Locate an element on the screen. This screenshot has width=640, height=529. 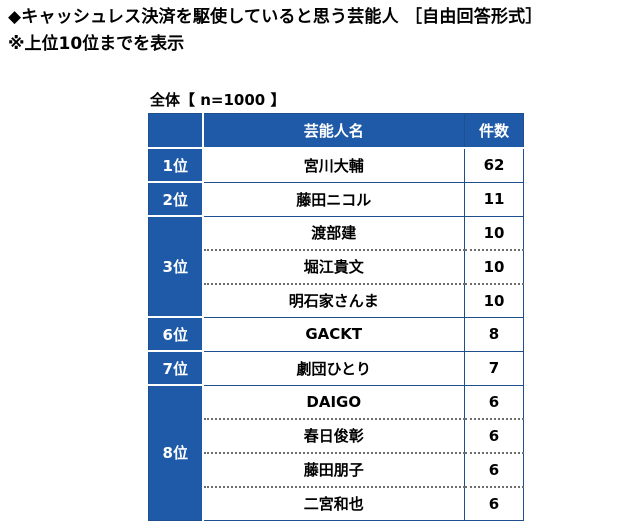
name-cell: 藤田朋子 is located at coordinates (333, 470).